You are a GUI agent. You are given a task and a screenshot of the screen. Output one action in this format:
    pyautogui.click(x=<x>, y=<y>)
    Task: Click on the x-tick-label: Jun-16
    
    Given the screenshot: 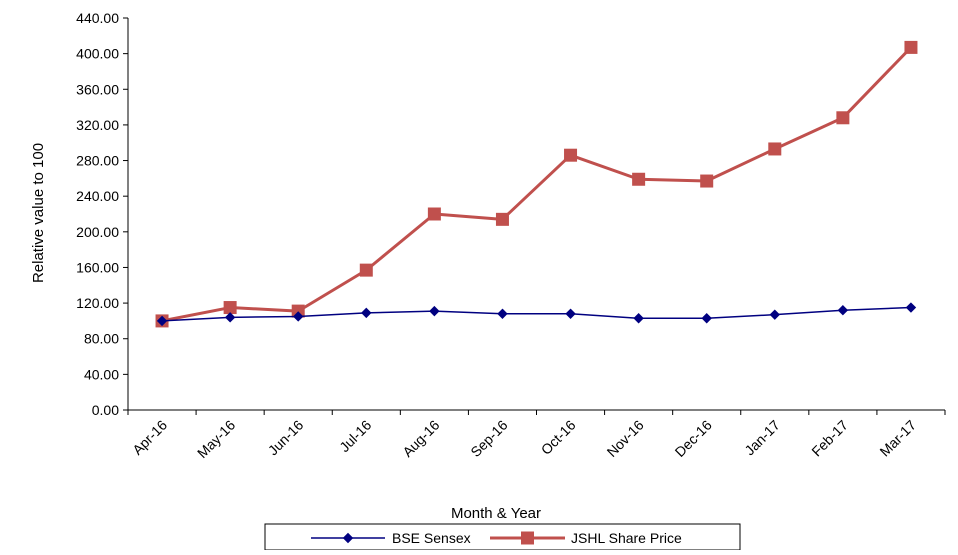 What is the action you would take?
    pyautogui.click(x=286, y=438)
    